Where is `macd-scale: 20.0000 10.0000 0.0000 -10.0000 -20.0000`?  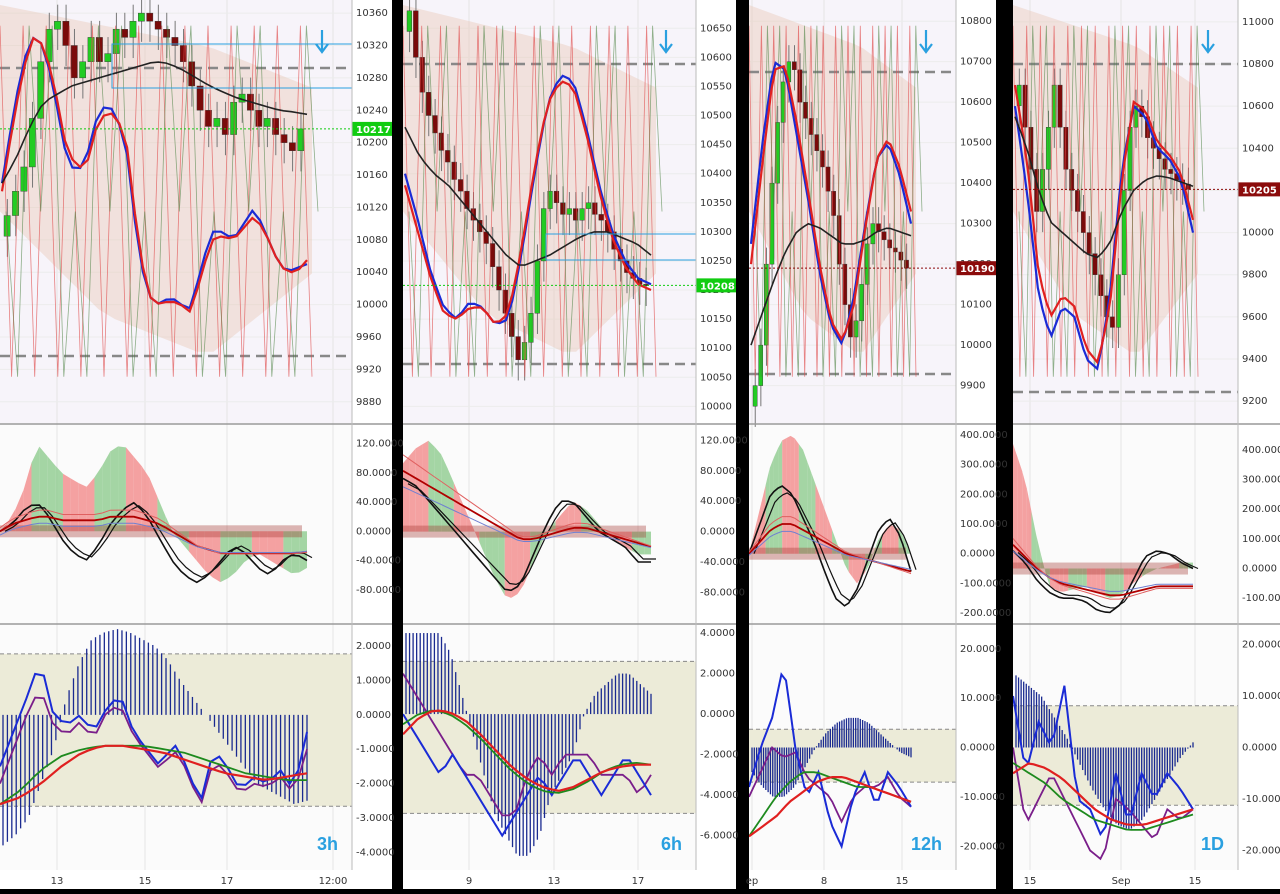 macd-scale: 20.0000 10.0000 0.0000 -10.0000 -20.0000 is located at coordinates (982, 748).